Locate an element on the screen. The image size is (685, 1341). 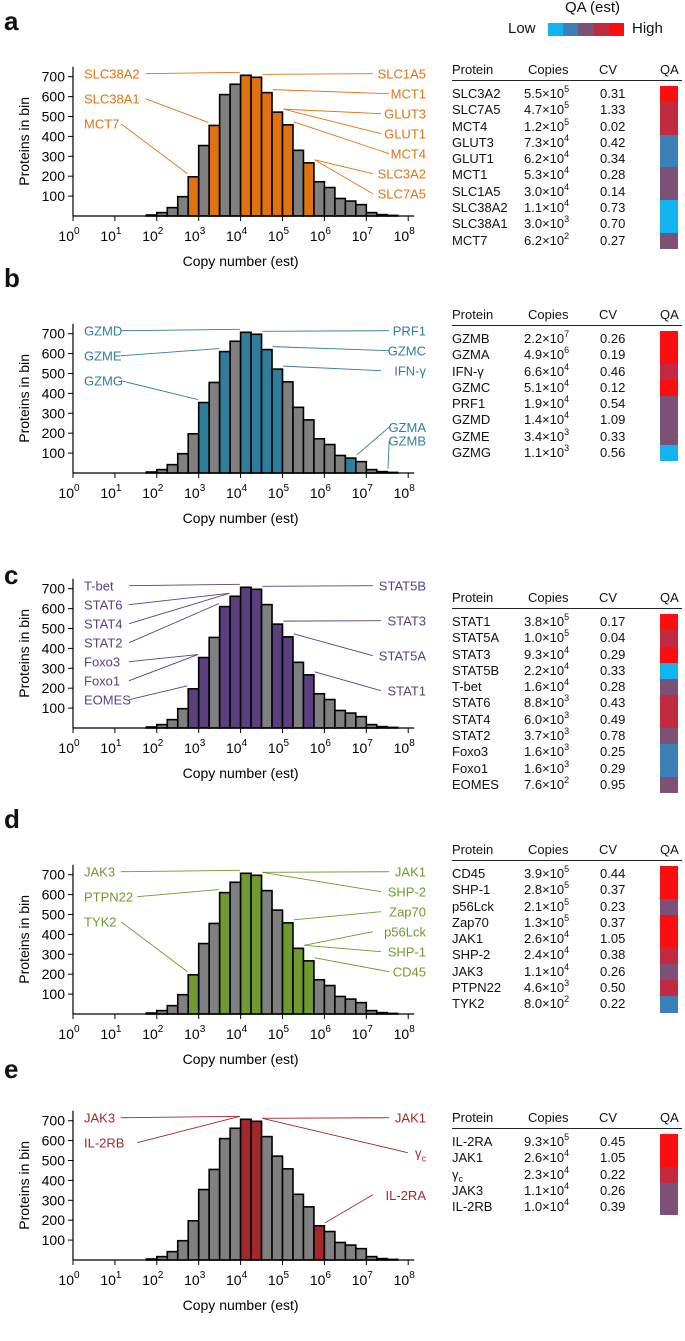
callout-label: TYK2 is located at coordinates (100, 922).